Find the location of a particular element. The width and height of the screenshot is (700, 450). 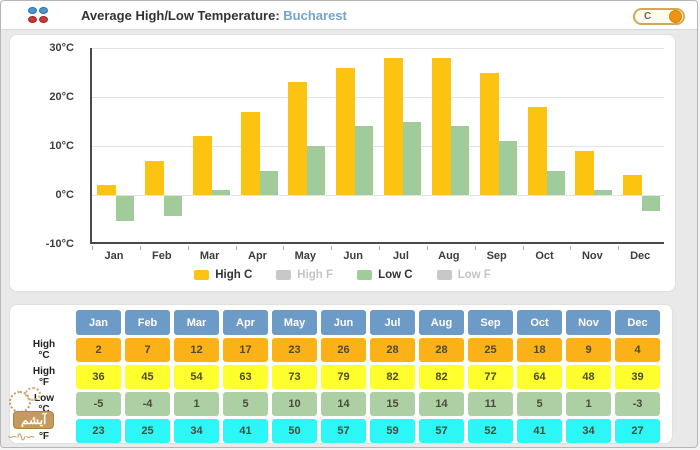

temperature-value-cell: 26 is located at coordinates (343, 350).